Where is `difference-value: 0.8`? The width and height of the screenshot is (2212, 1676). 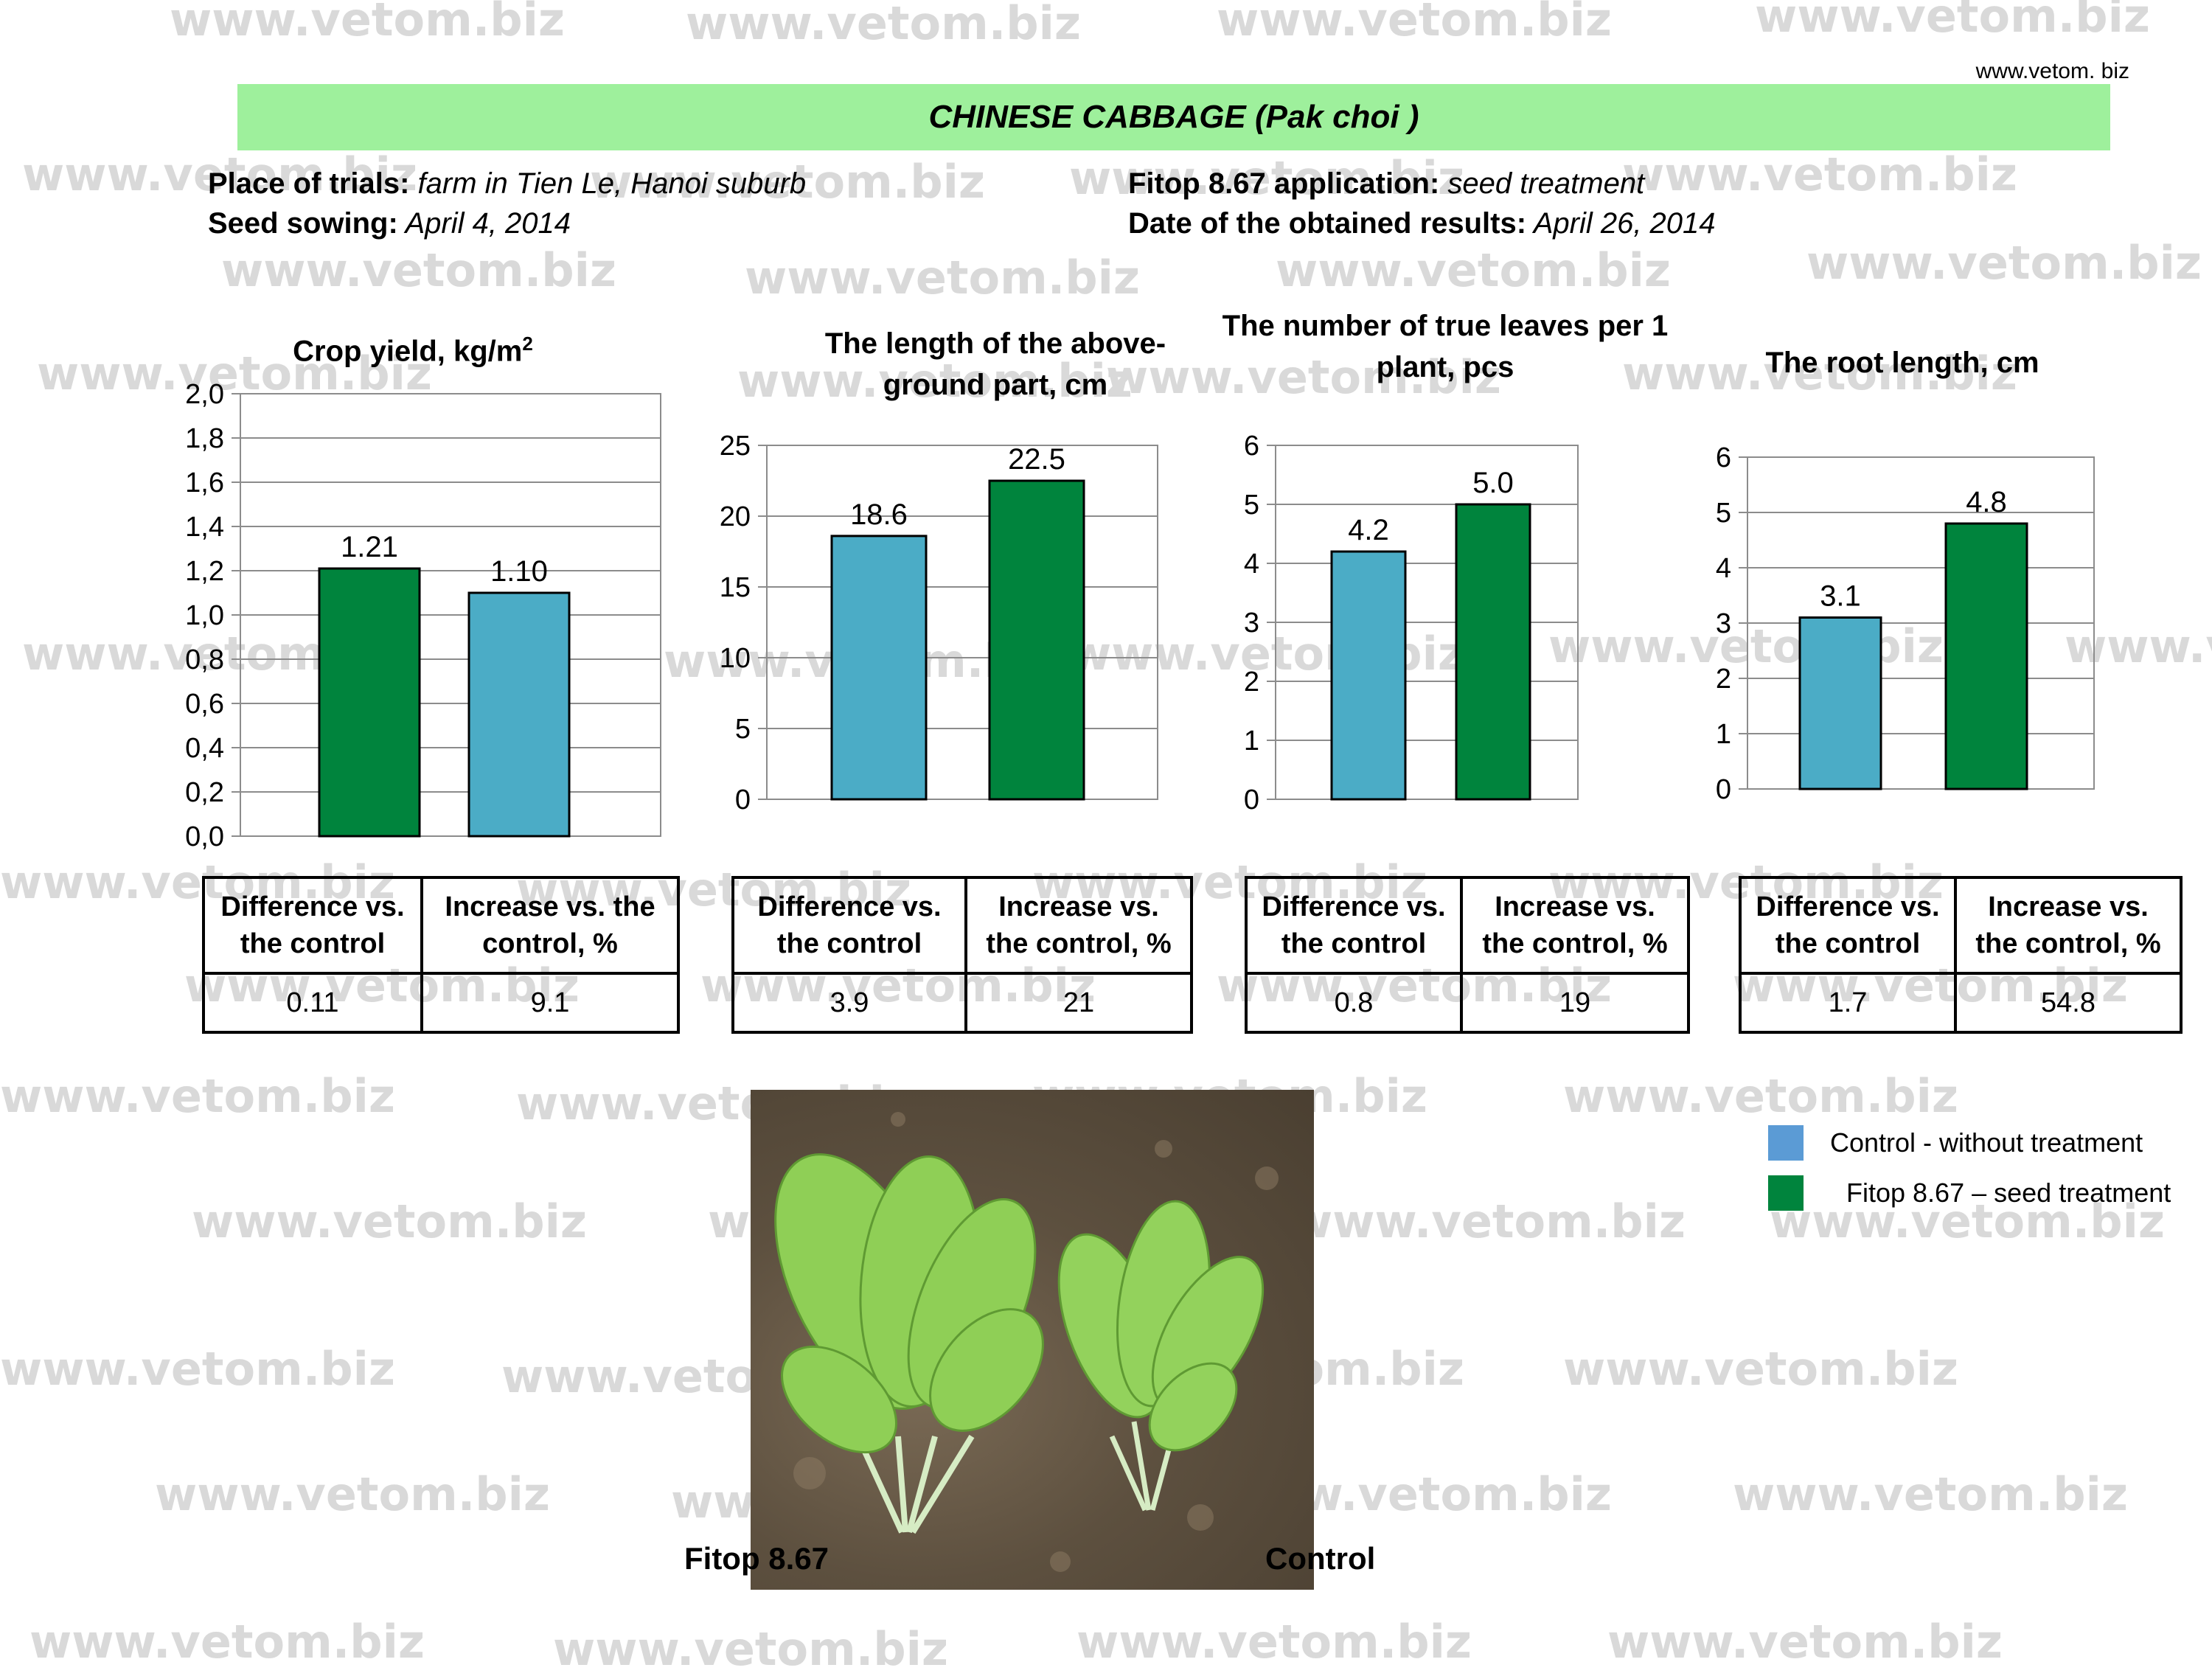 difference-value: 0.8 is located at coordinates (1354, 1003).